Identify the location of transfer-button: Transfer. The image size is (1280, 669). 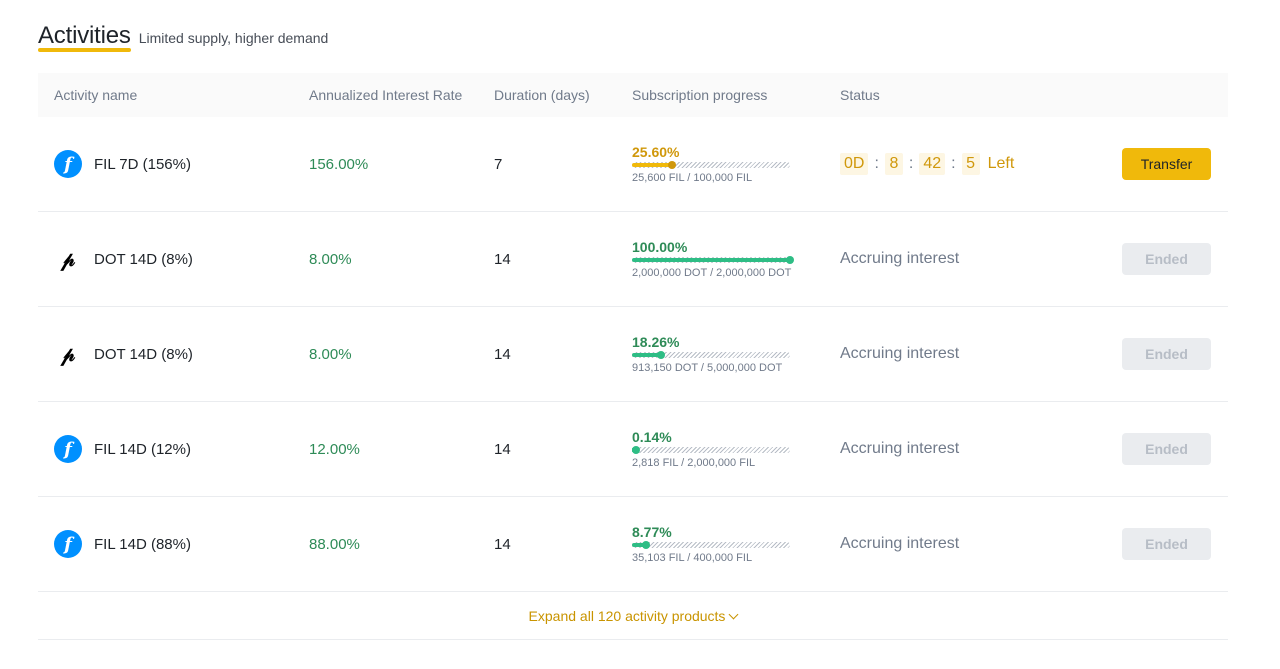
(1166, 164).